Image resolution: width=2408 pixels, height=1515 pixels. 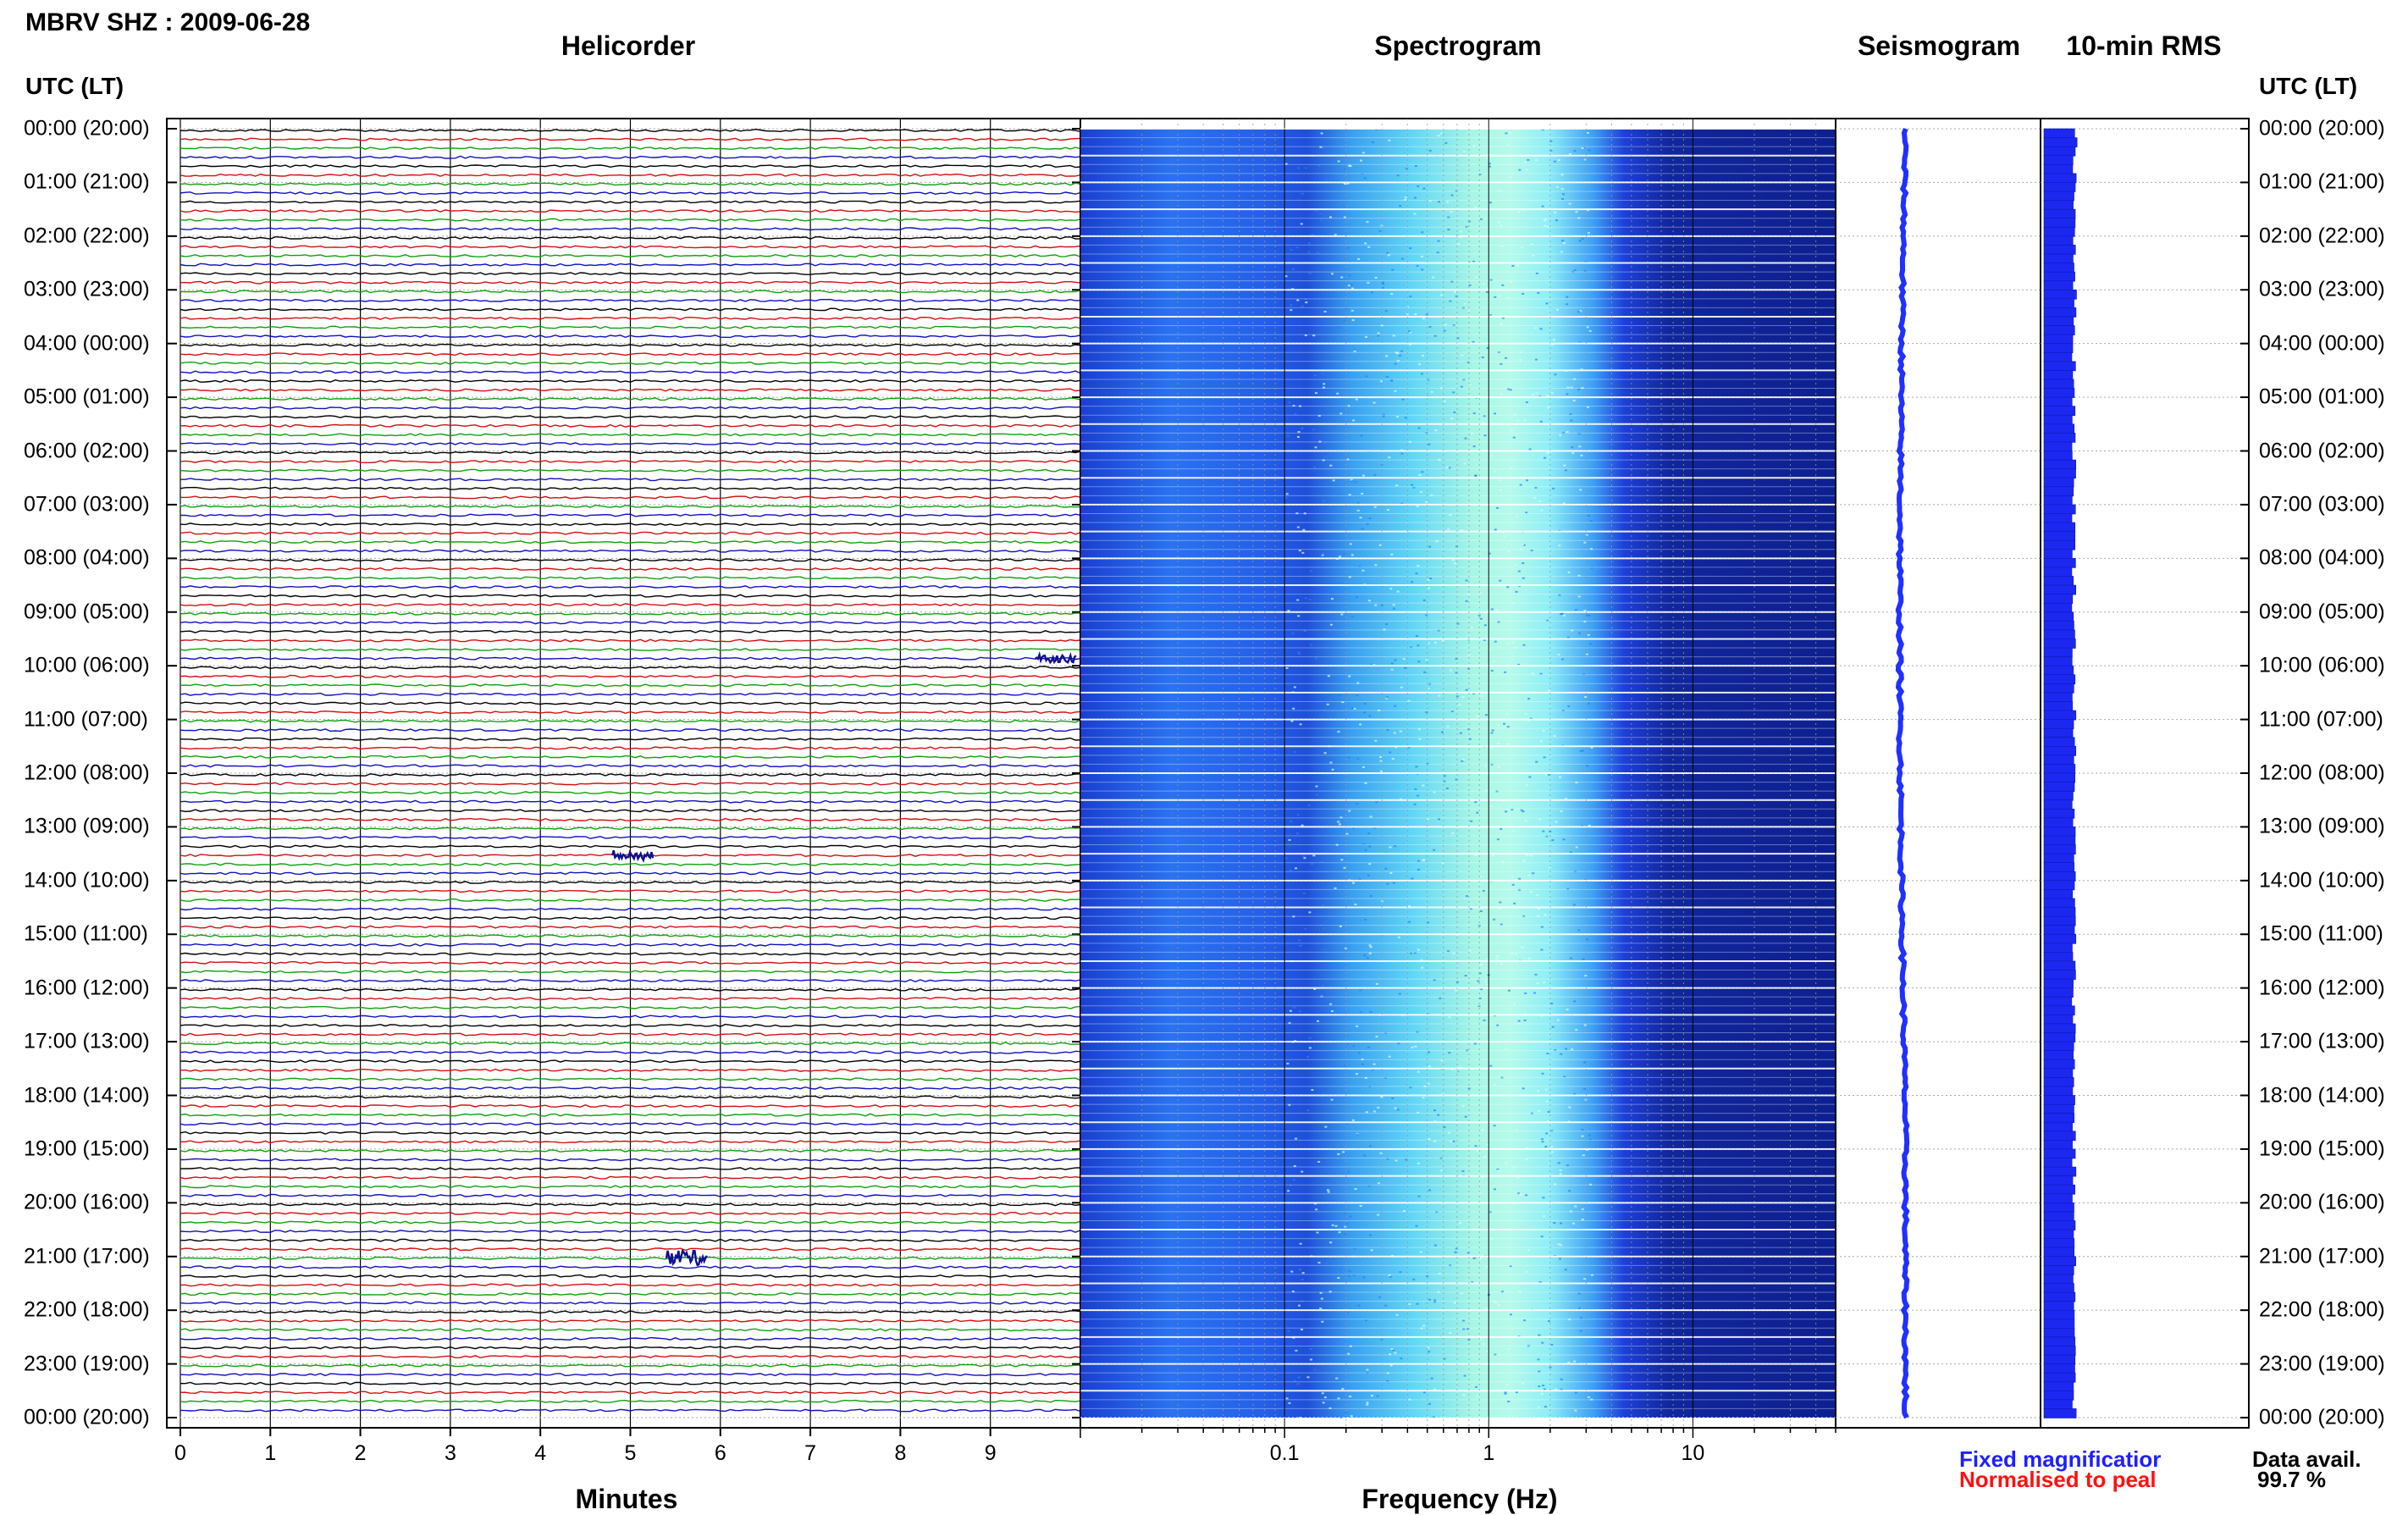 What do you see at coordinates (810, 1453) in the screenshot?
I see `helicorder-x-tick-label: 7` at bounding box center [810, 1453].